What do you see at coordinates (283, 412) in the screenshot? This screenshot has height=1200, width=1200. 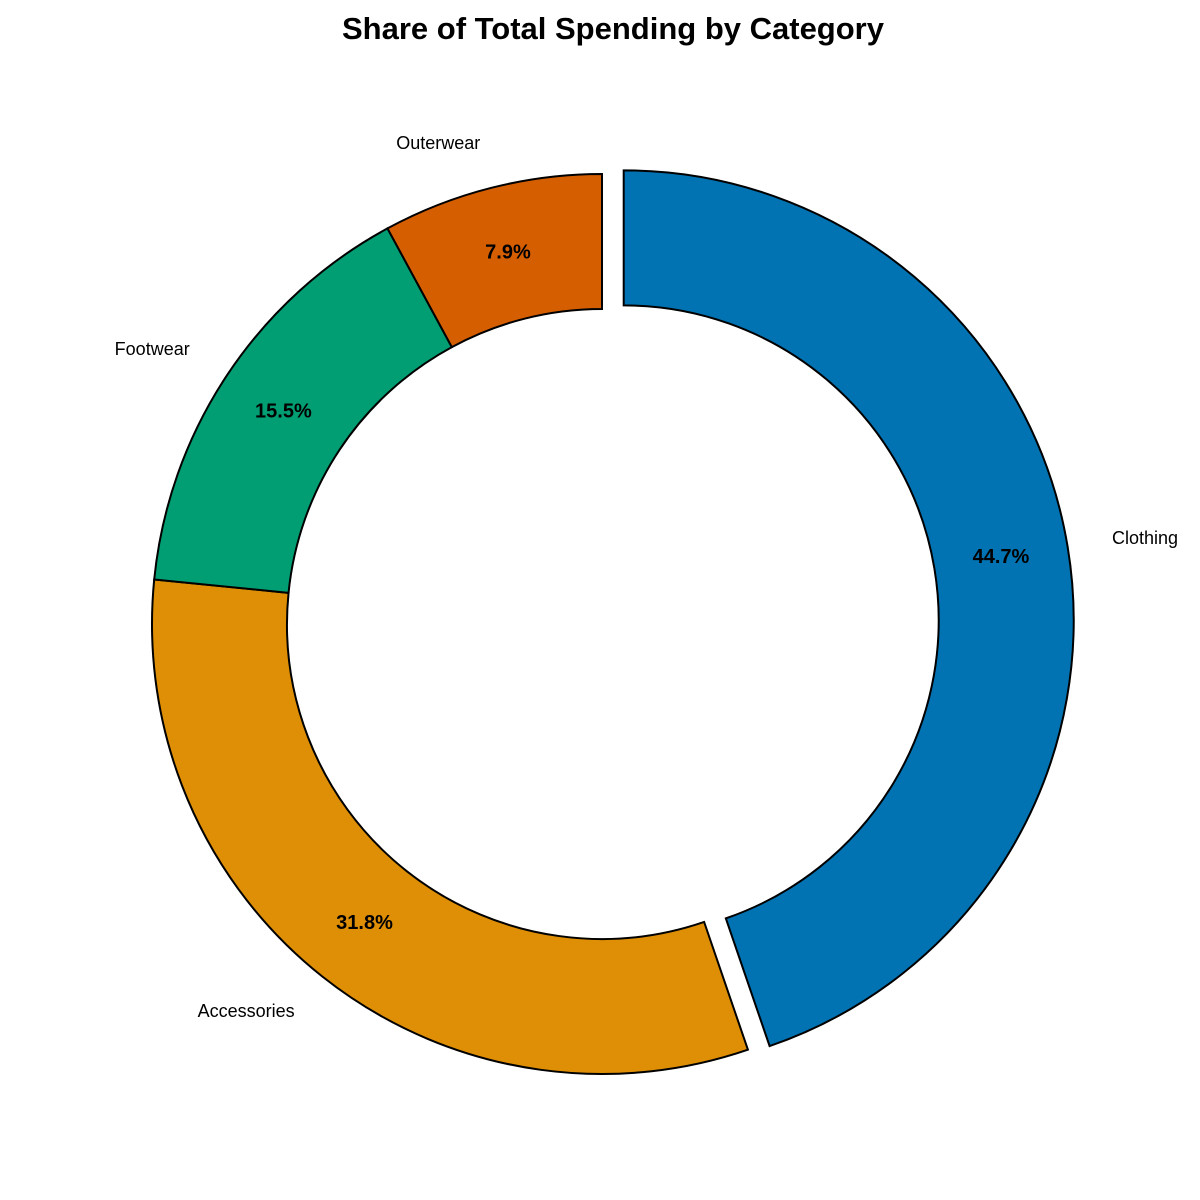 I see `pct-label-footwear: 15.5%` at bounding box center [283, 412].